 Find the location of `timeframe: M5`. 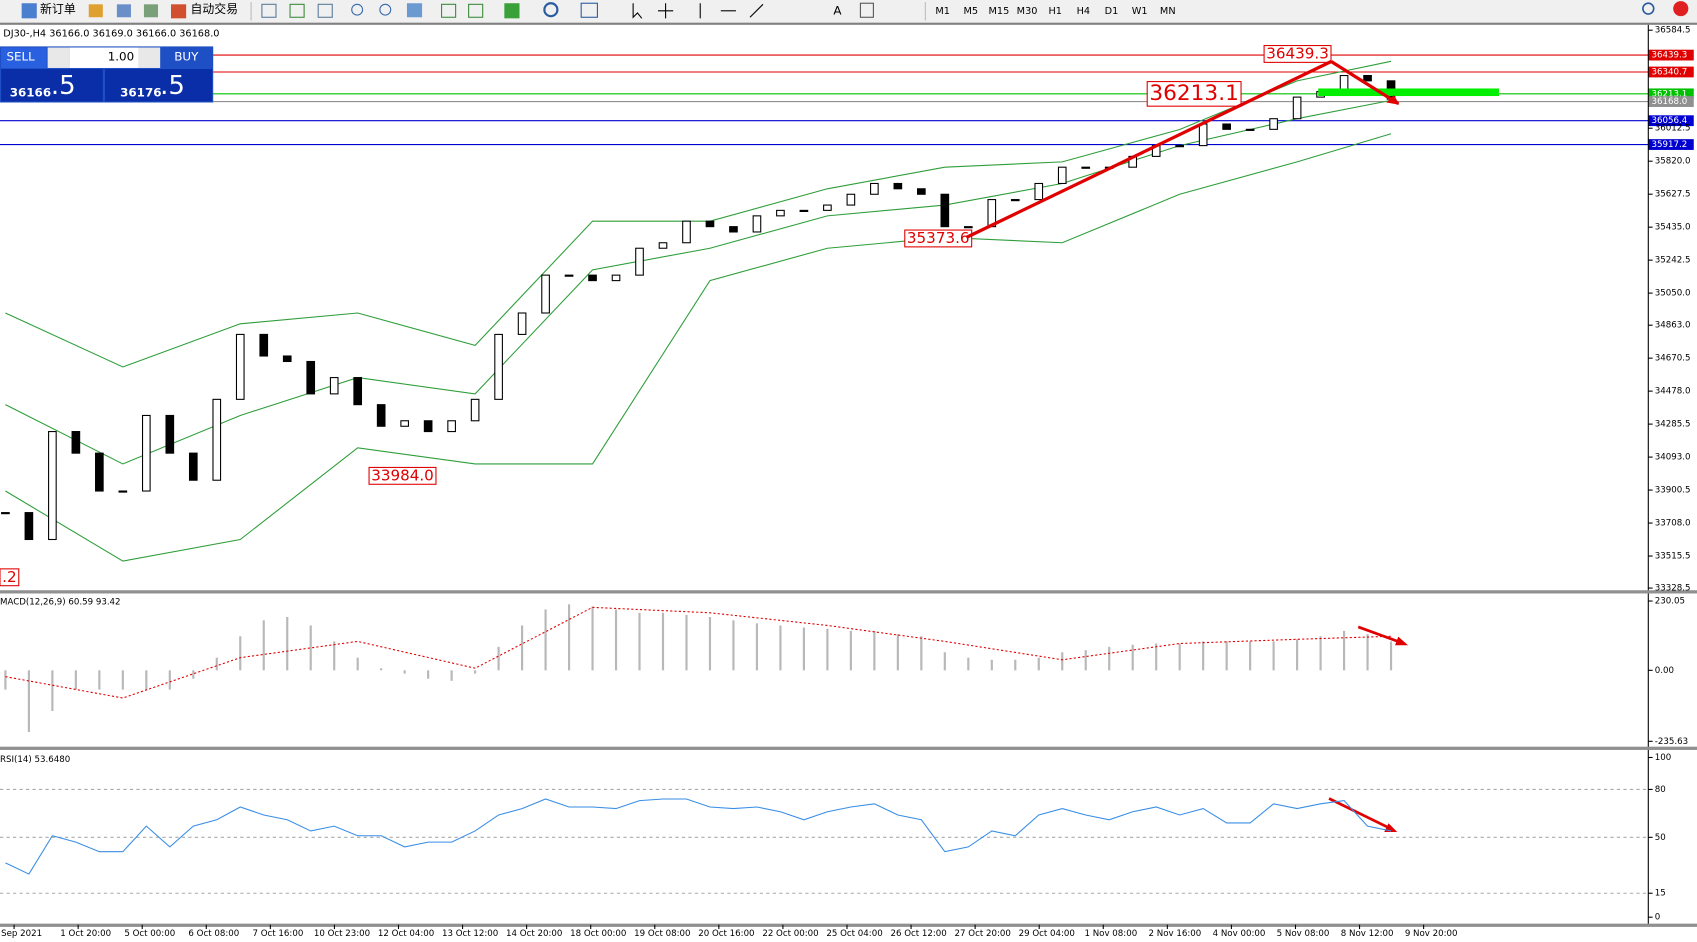

timeframe: M5 is located at coordinates (970, 11).